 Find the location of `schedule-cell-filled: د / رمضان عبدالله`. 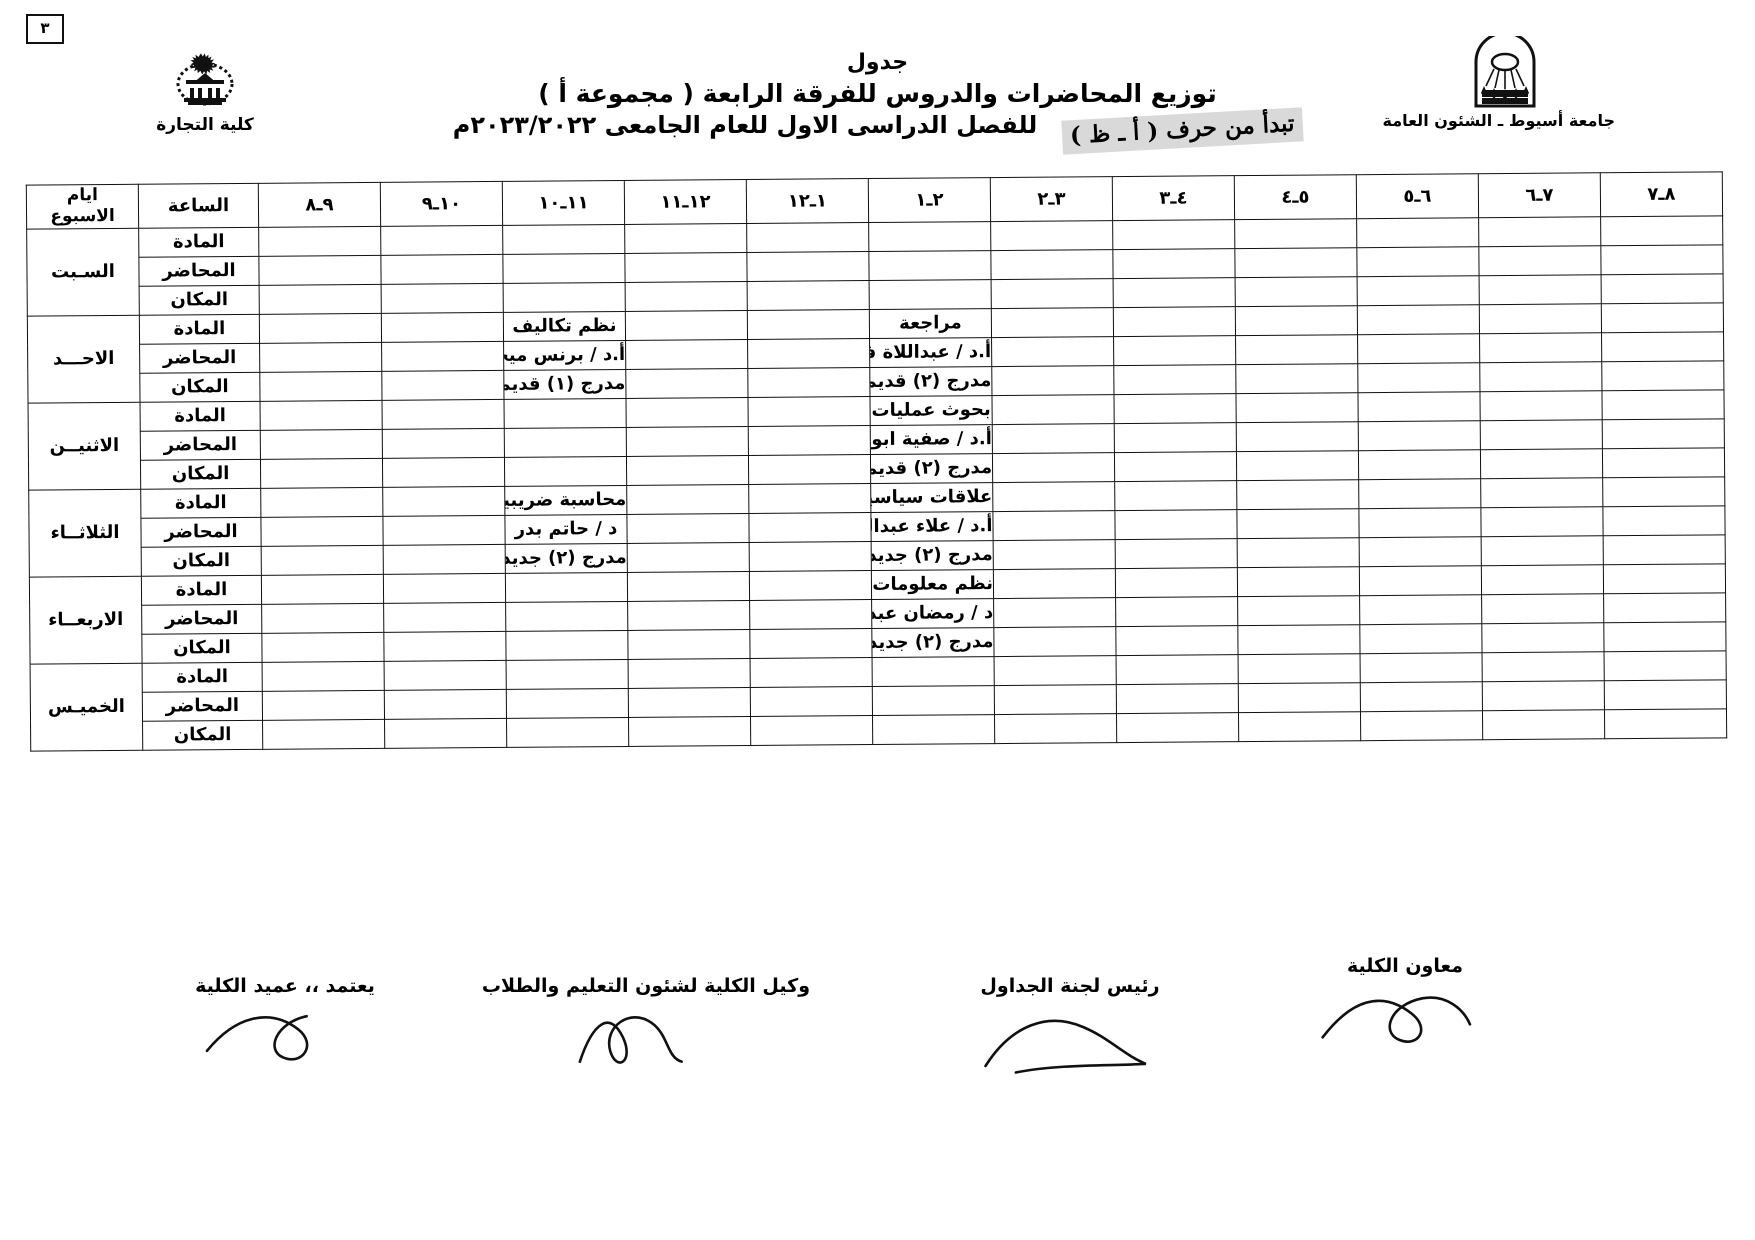

schedule-cell-filled: د / رمضان عبدالله is located at coordinates (932, 613).